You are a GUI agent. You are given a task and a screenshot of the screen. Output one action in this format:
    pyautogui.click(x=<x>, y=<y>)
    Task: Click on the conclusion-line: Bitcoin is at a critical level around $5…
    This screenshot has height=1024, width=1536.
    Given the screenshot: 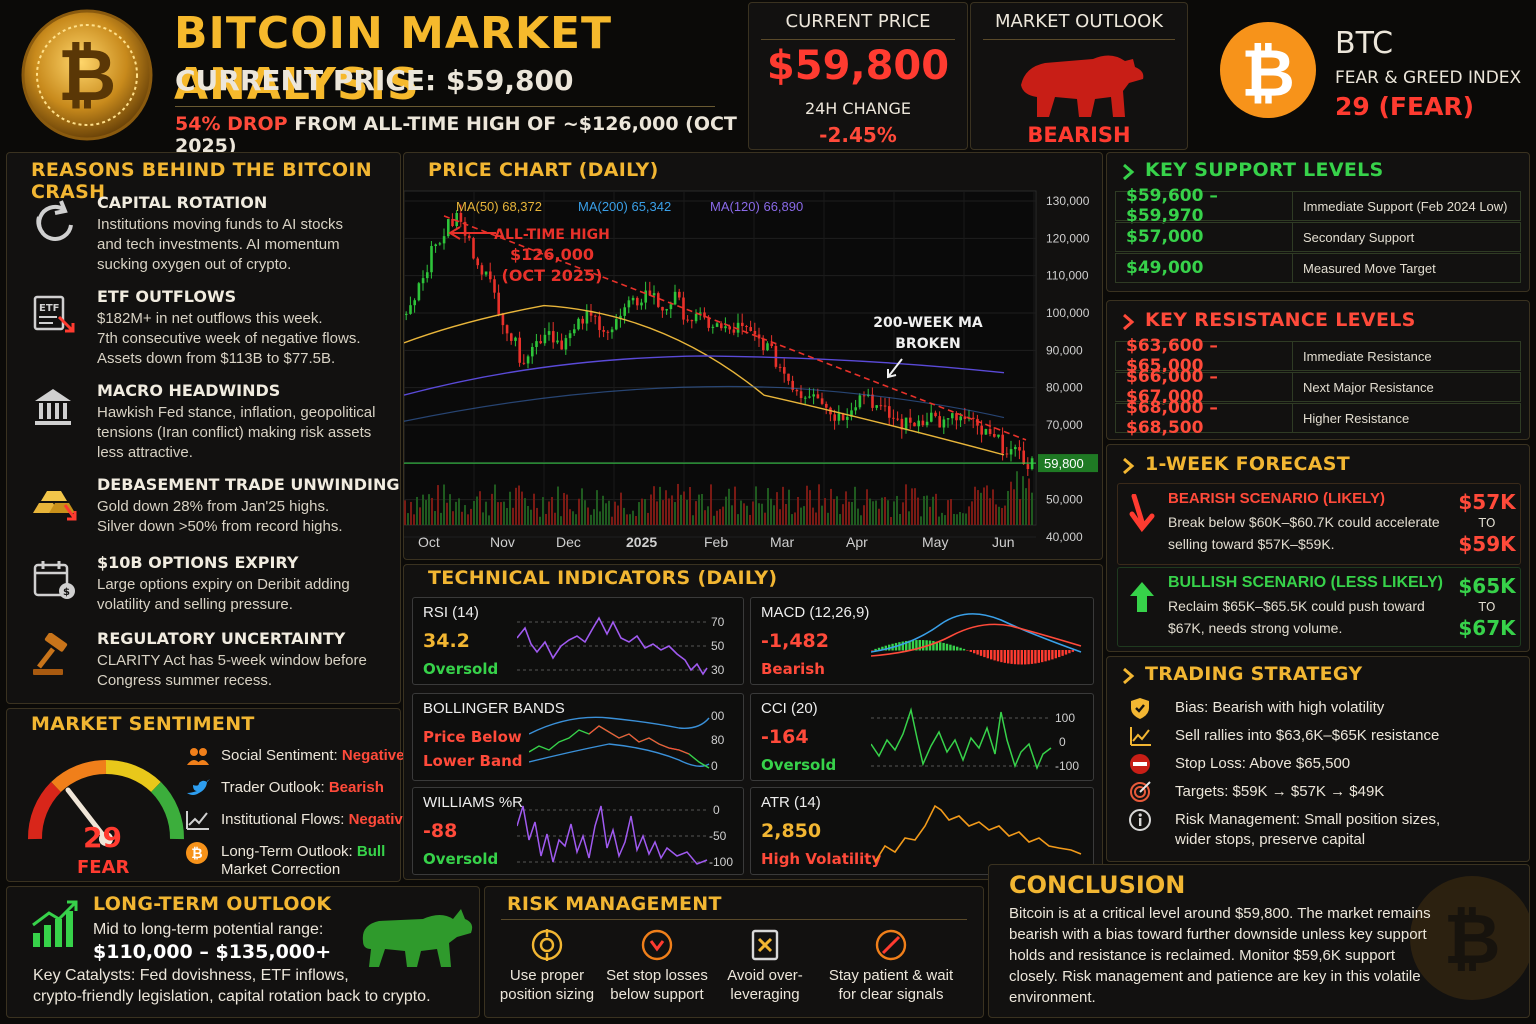 What is the action you would take?
    pyautogui.click(x=1220, y=913)
    